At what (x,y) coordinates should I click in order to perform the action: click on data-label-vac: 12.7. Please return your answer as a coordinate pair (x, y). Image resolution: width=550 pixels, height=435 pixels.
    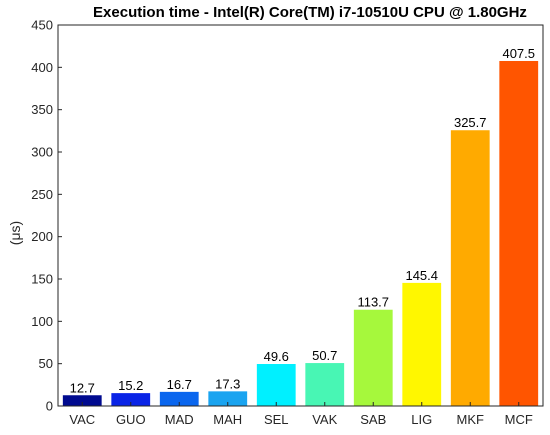
    Looking at the image, I should click on (82, 387).